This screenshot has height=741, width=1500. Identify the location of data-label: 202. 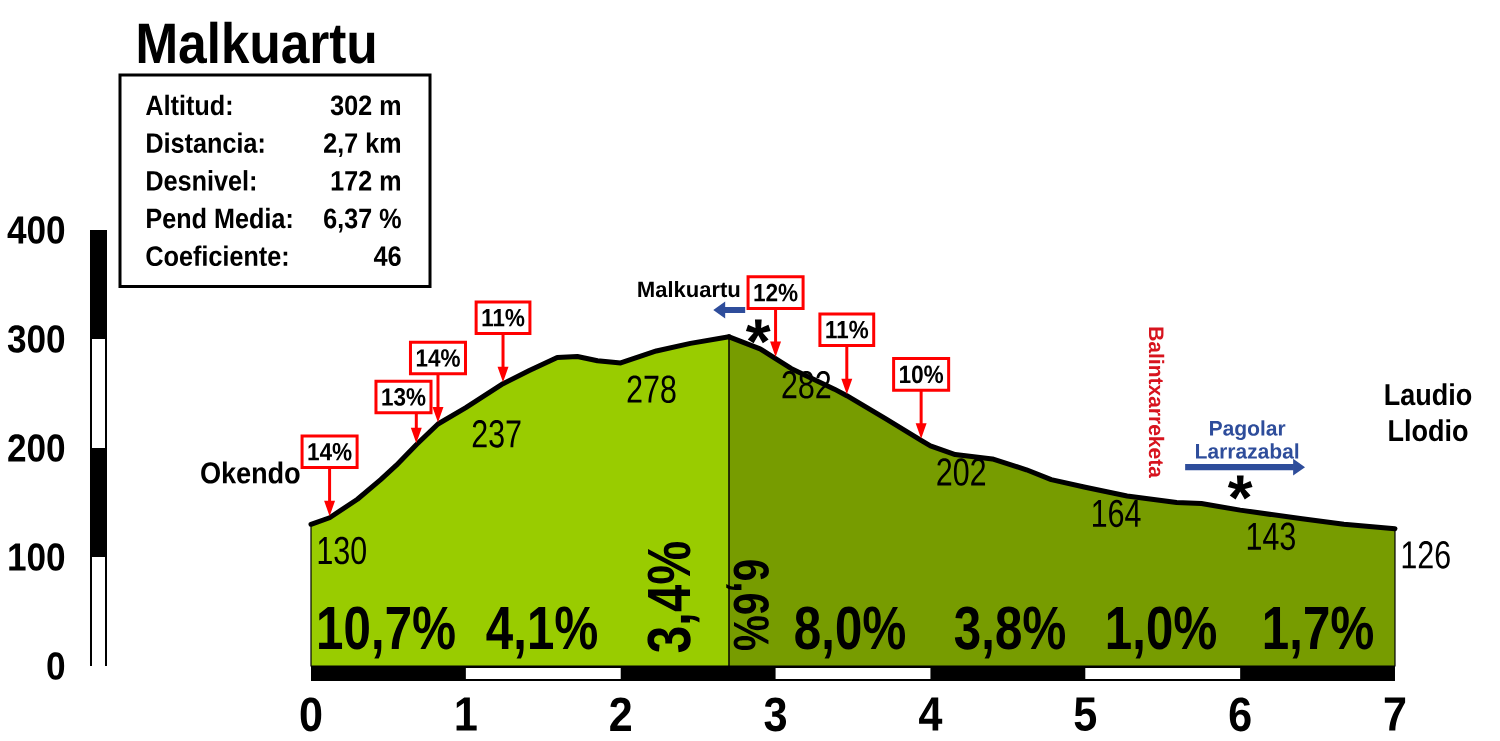
(961, 472).